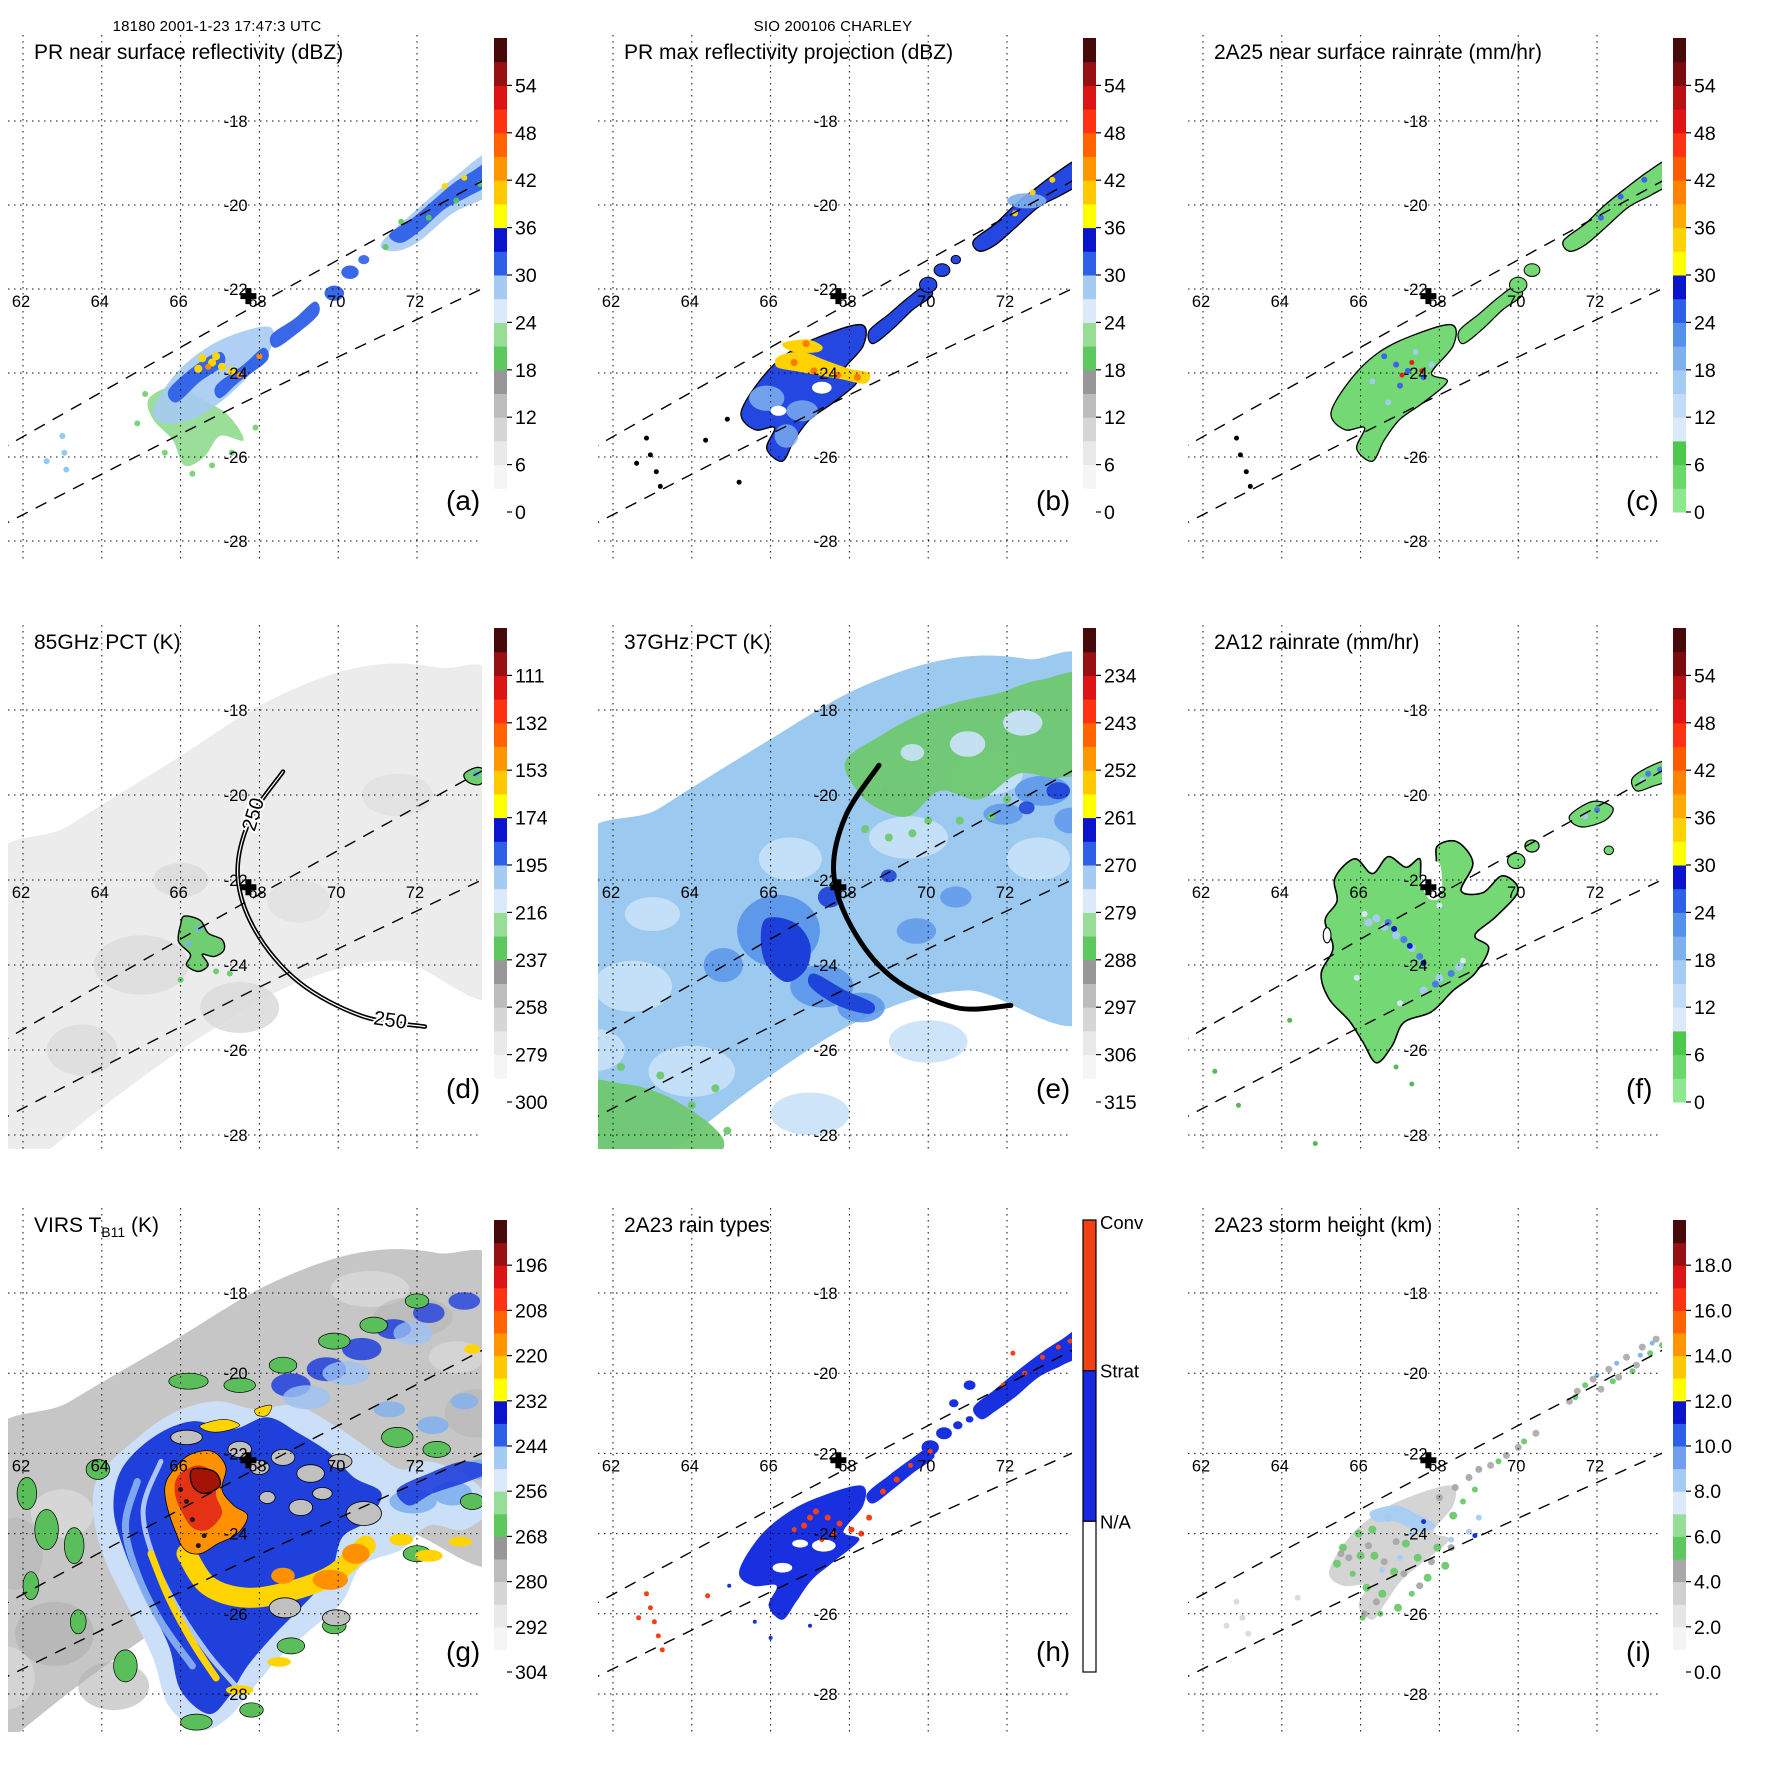  I want to click on panel-a-colorbar: 54 48 42 36 30 24 18 12 6 0, so click(515, 281).